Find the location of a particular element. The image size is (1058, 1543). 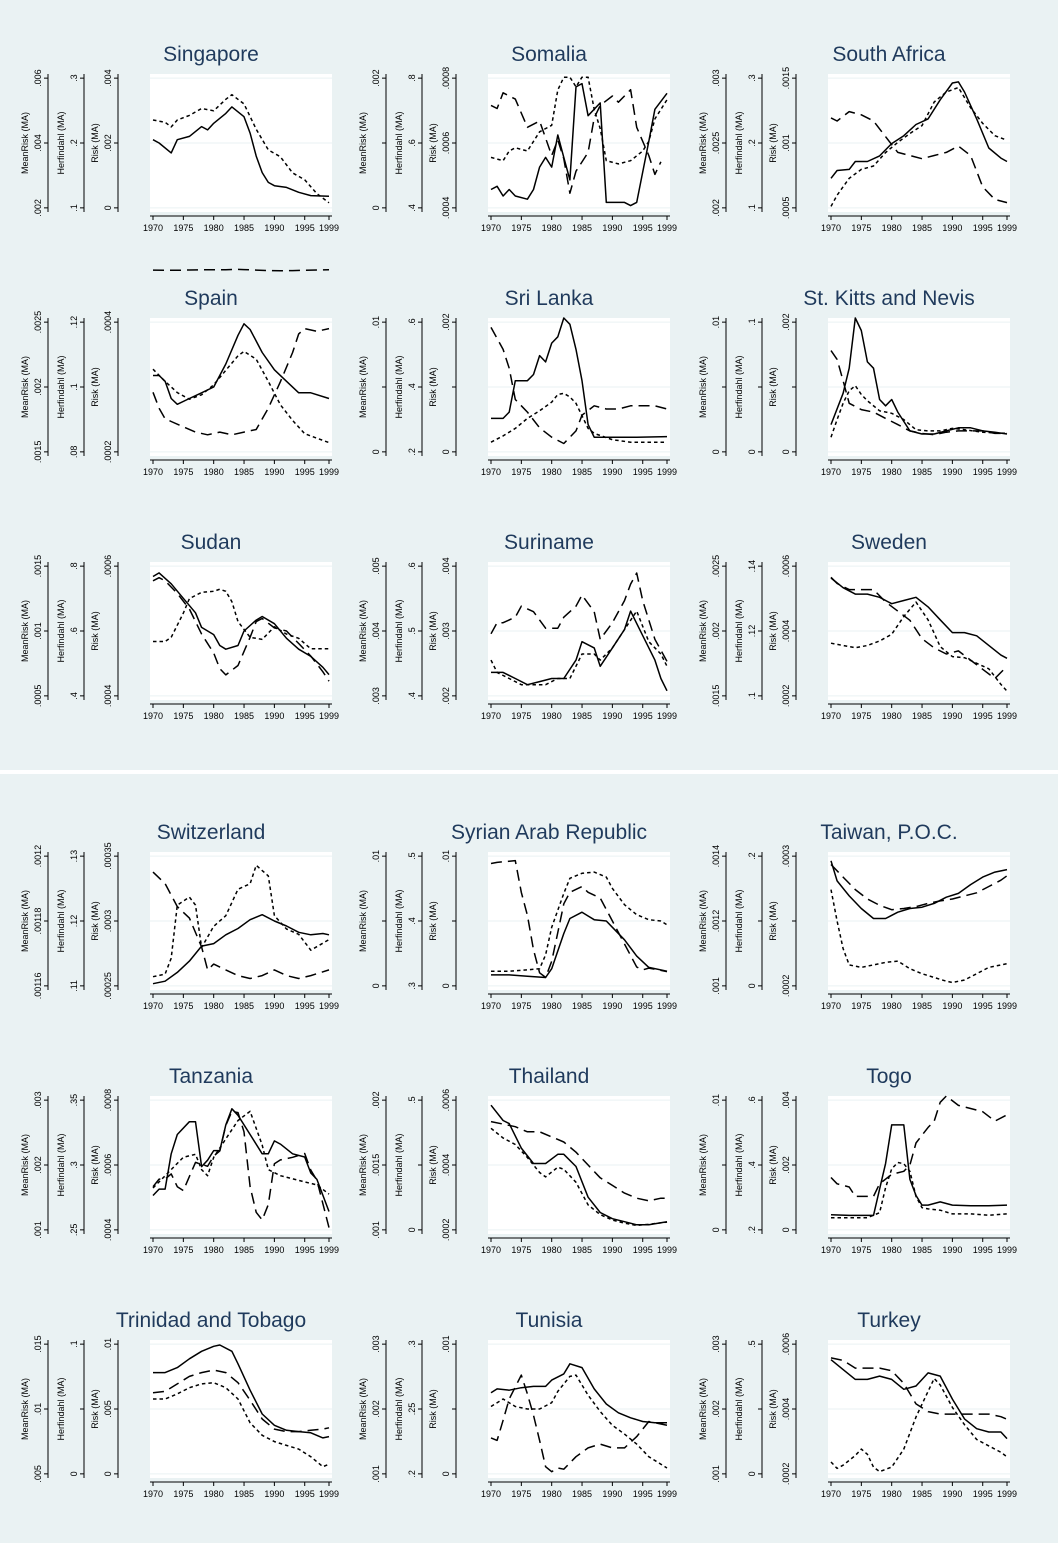

y-axis: .002 .0025 .003 MeanRisk (MA) is located at coordinates (712, 143).